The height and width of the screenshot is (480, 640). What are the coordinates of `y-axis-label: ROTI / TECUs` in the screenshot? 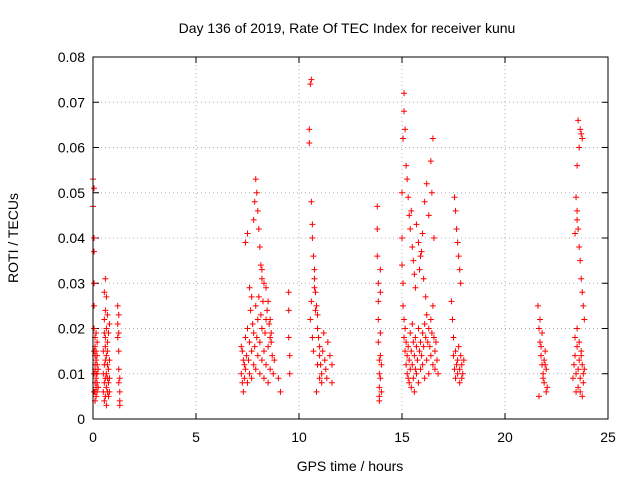 It's located at (13, 238).